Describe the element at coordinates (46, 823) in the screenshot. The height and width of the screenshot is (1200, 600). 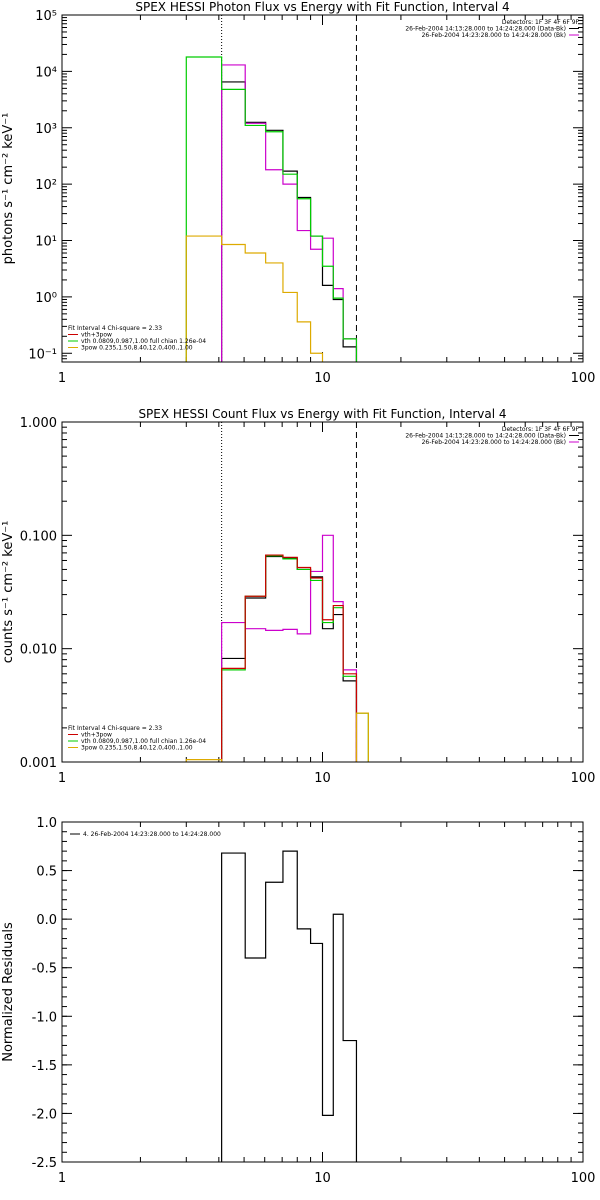
I see `y-tick-label: 1.0` at that location.